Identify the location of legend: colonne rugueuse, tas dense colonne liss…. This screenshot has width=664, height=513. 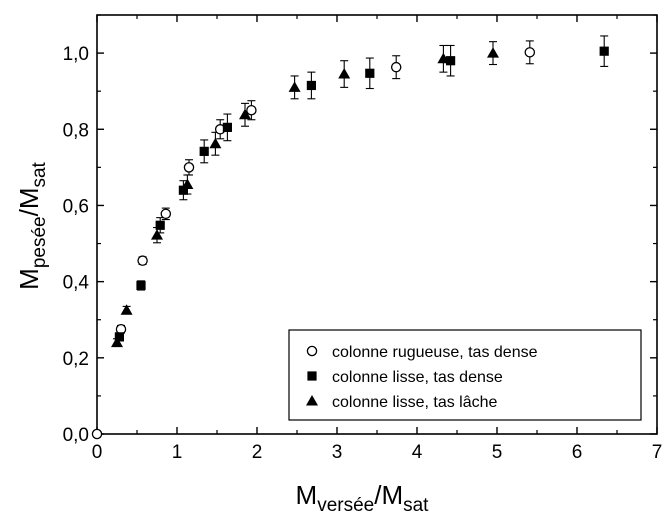
(465, 375).